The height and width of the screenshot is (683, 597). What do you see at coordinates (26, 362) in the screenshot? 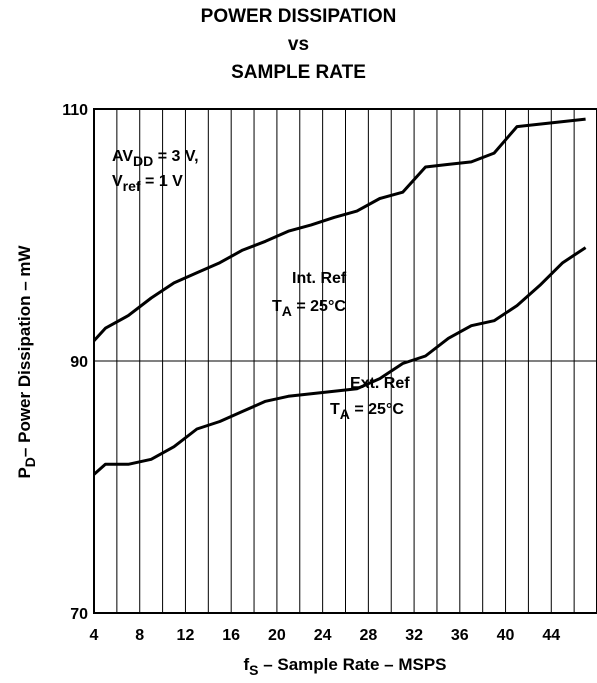
I see `y-axis-label: PD– Power Dissipation – mW` at bounding box center [26, 362].